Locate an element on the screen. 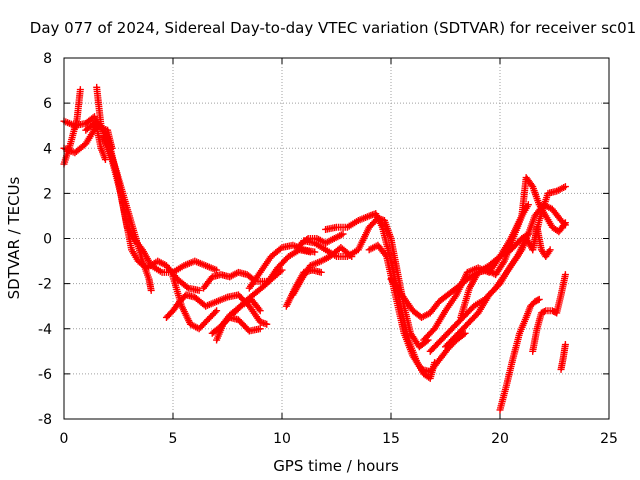 This screenshot has width=640, height=480. x-tick-label: 15 is located at coordinates (391, 439).